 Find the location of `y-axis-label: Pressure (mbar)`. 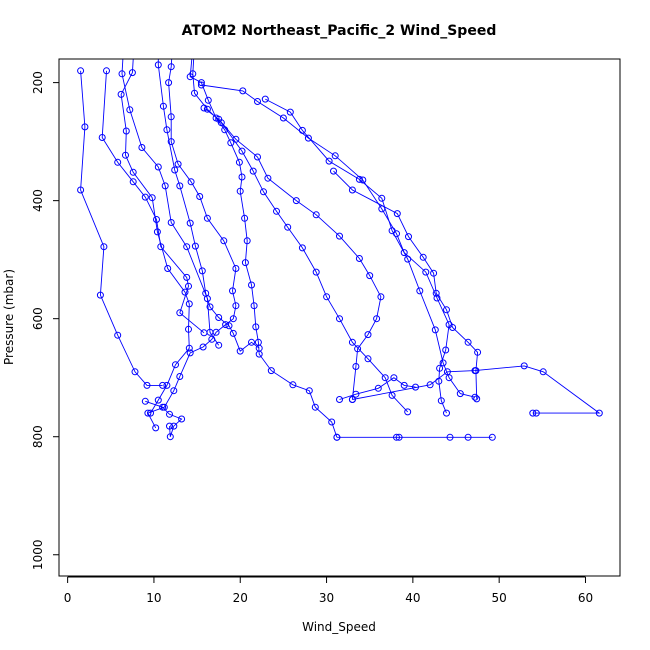

y-axis-label: Pressure (mbar) is located at coordinates (9, 317).